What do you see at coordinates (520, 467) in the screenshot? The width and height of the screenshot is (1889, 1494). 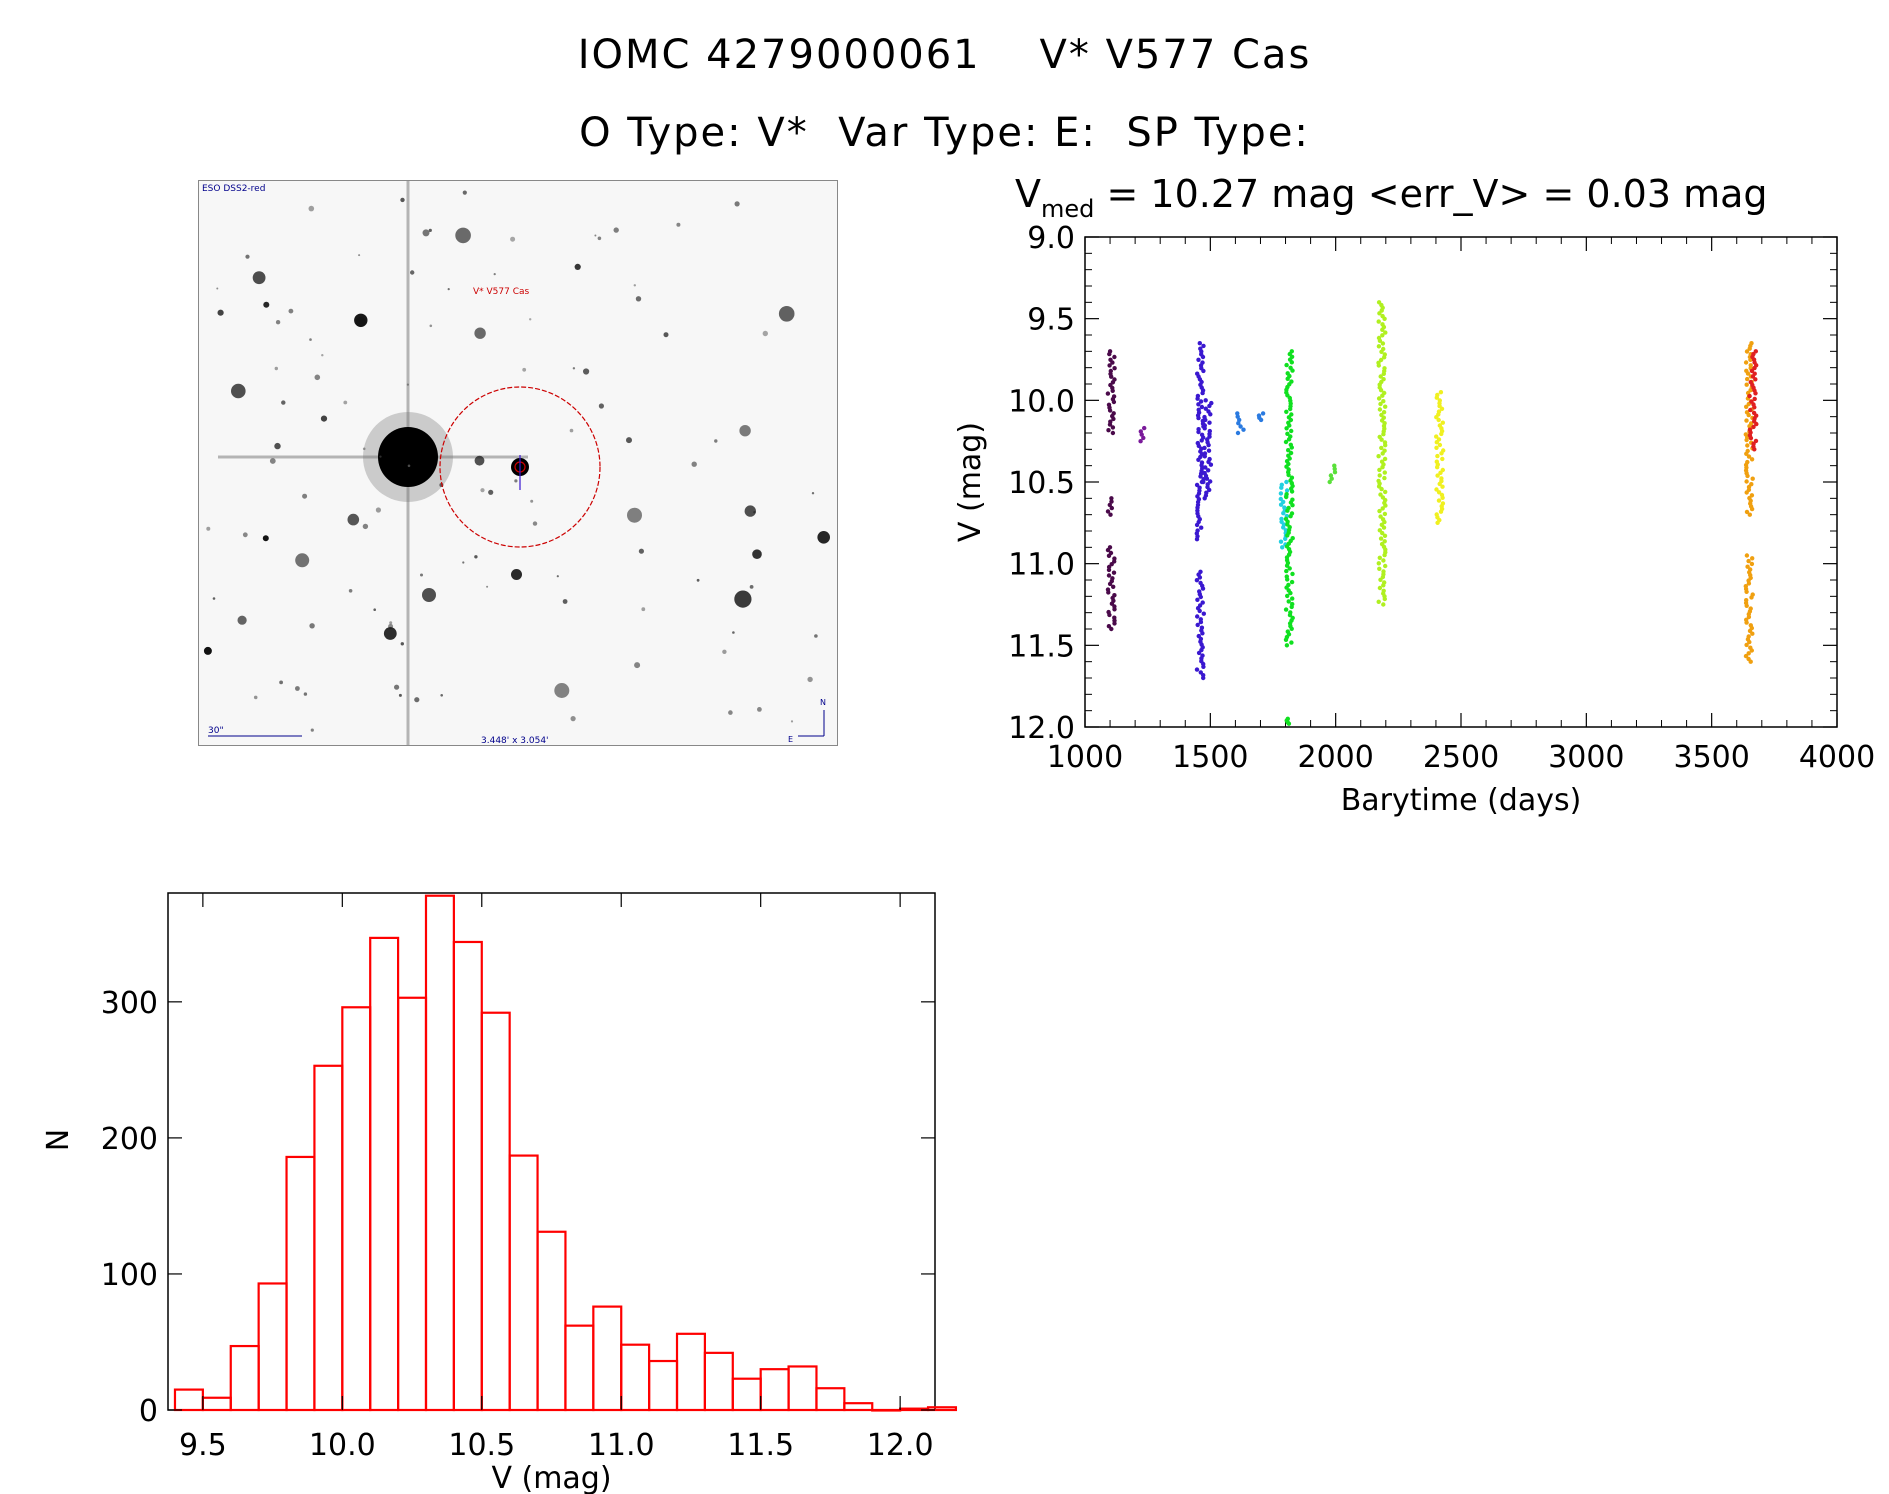 I see `target-circle` at bounding box center [520, 467].